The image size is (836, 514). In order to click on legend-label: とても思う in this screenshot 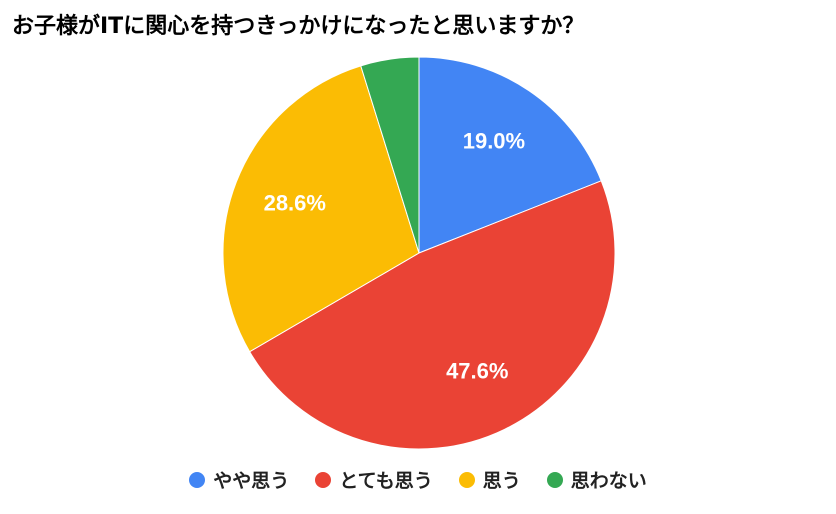, I will do `click(386, 481)`.